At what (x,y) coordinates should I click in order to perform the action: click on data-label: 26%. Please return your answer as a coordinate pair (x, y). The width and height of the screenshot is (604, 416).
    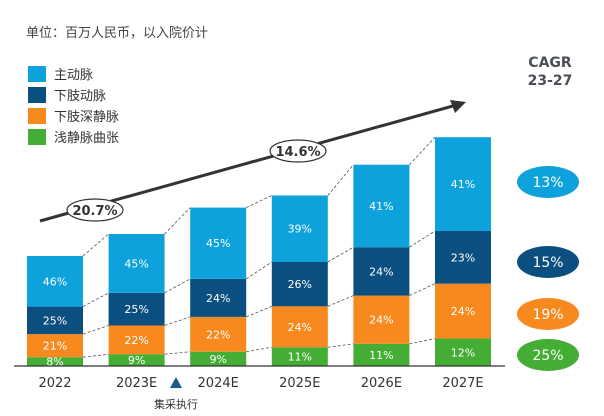
    Looking at the image, I should click on (300, 284).